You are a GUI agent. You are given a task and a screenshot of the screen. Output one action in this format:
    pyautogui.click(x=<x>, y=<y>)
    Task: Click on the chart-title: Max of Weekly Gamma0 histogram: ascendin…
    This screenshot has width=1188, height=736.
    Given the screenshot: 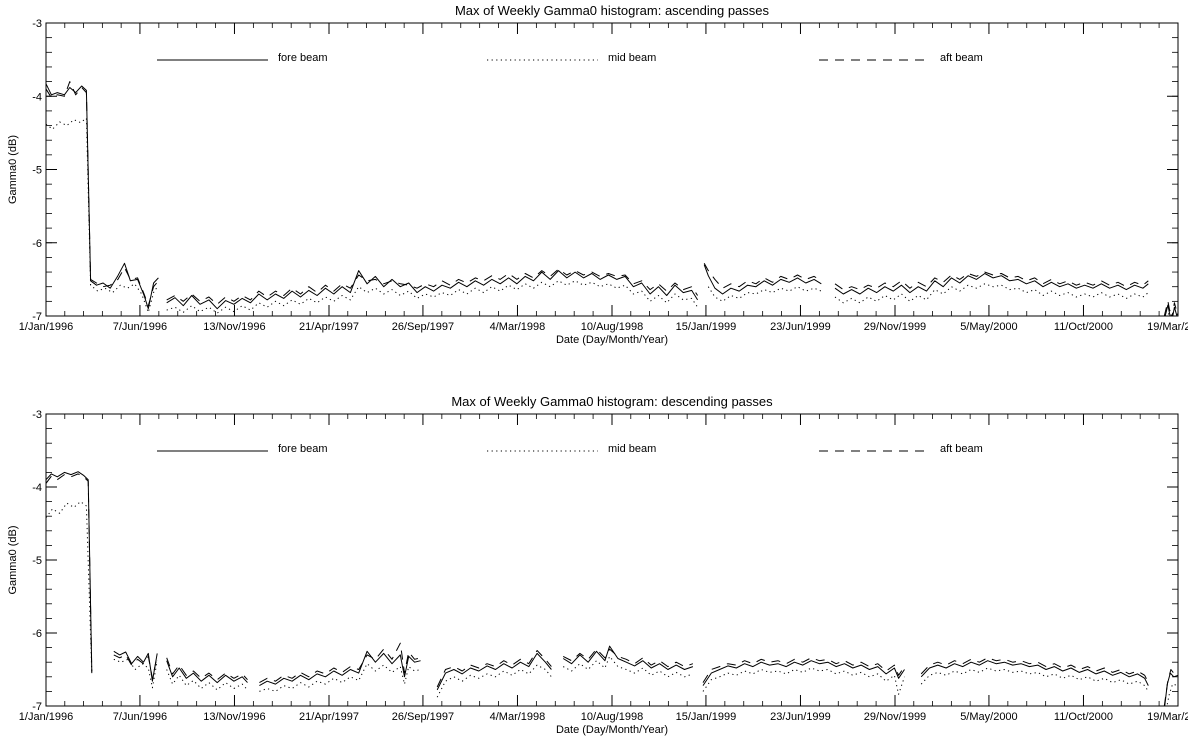 What is the action you would take?
    pyautogui.click(x=612, y=10)
    